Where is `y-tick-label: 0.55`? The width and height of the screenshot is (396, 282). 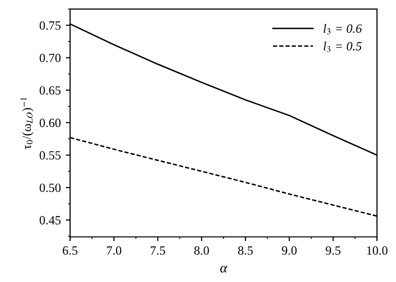 y-tick-label: 0.55 is located at coordinates (50, 155).